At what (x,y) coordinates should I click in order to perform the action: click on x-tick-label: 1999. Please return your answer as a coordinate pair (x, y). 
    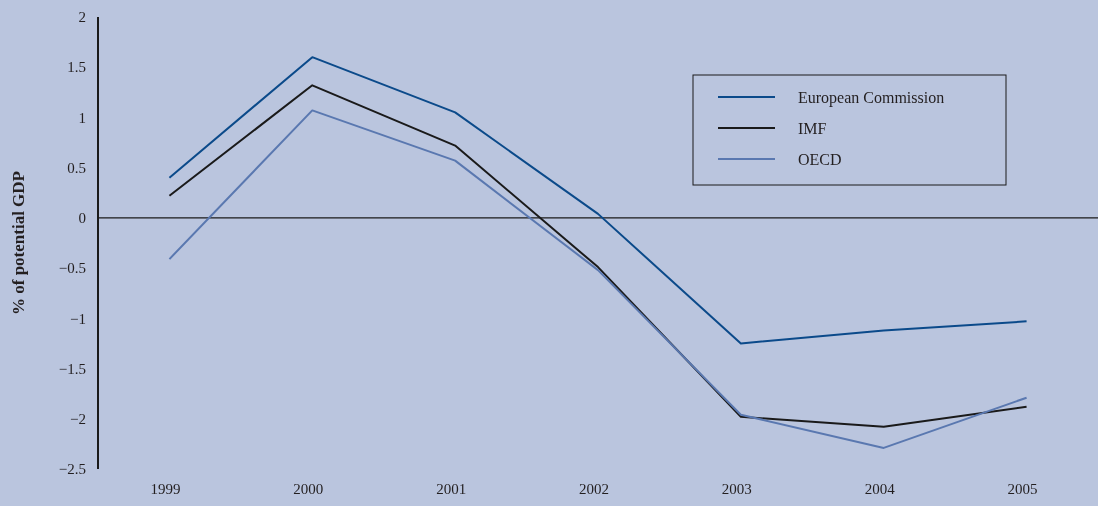
    Looking at the image, I should click on (165, 489).